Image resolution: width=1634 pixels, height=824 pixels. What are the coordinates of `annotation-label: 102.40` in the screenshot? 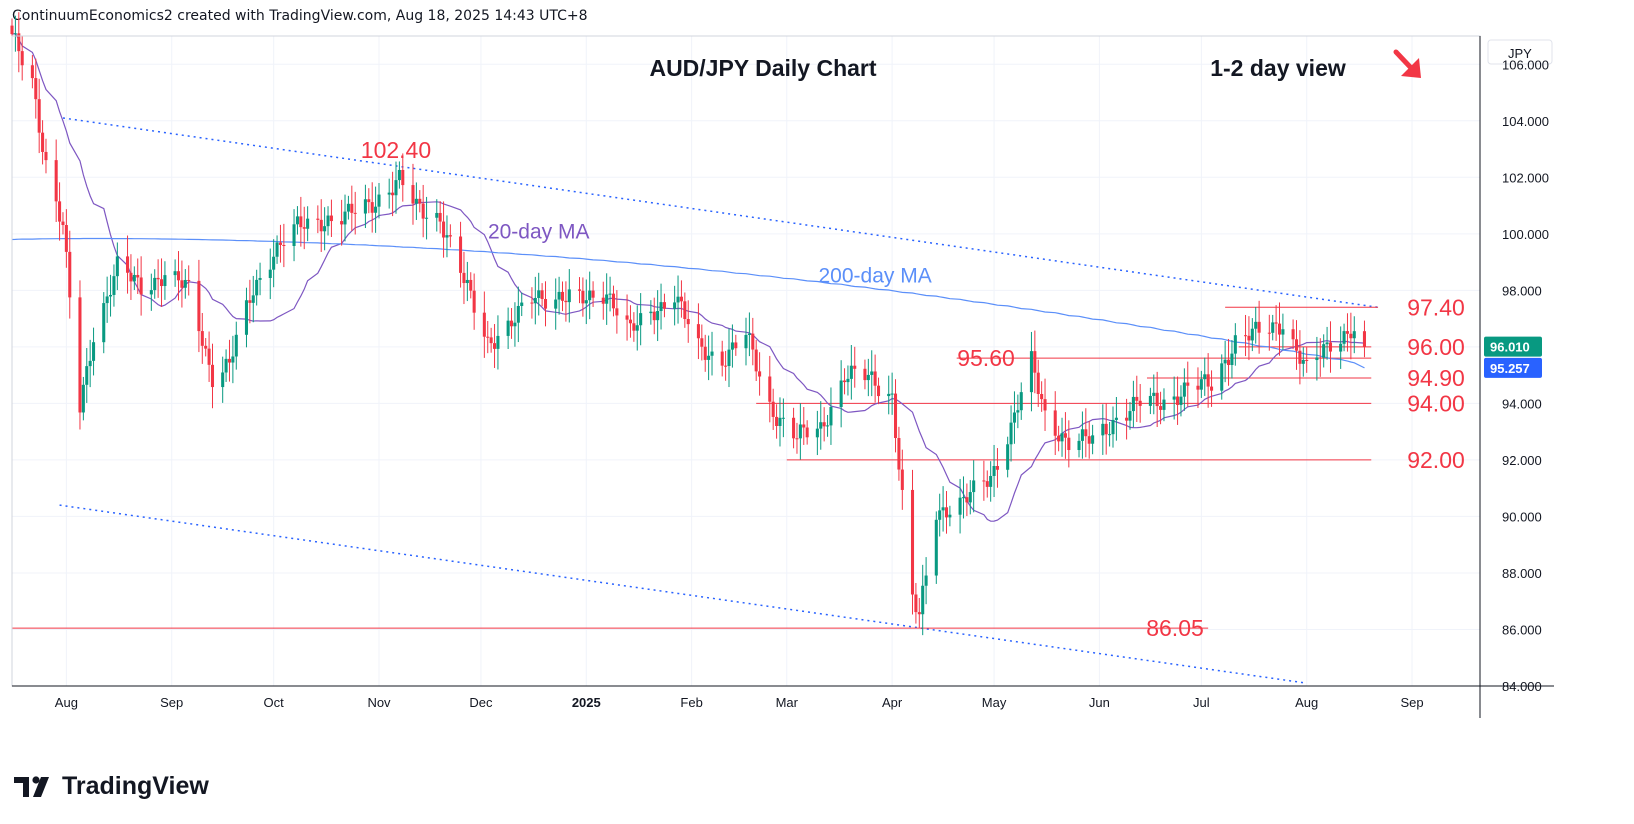 It's located at (396, 150).